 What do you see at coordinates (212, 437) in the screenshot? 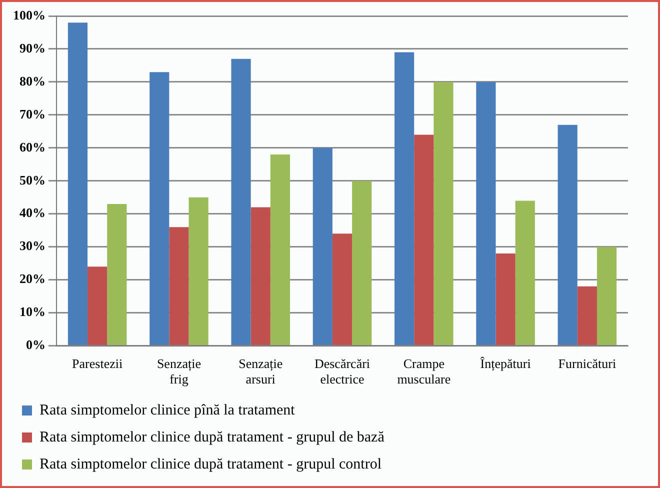
I see `legend-label: Rata simptomelor clinice după tratament - grupul de bază` at bounding box center [212, 437].